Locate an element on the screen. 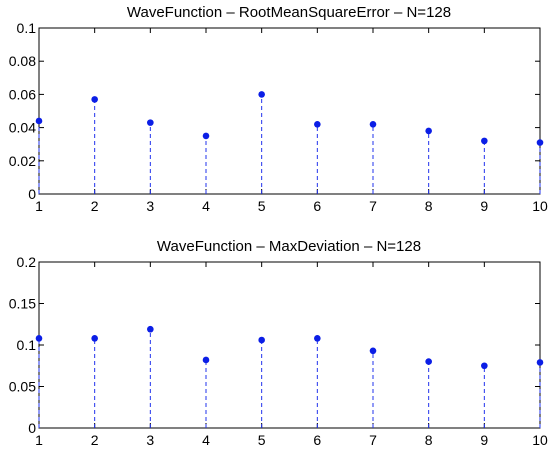 This screenshot has width=551, height=454. rmse-xtick-label: 4 is located at coordinates (206, 206).